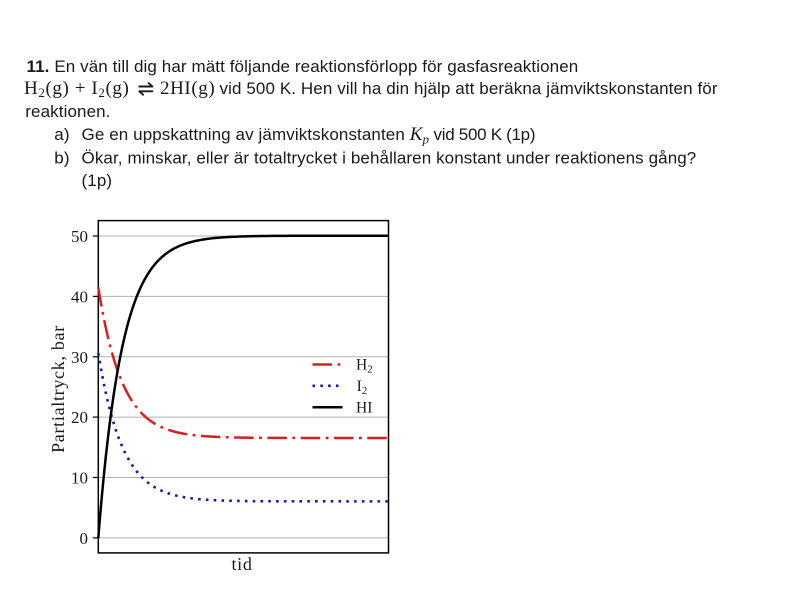 The width and height of the screenshot is (800, 595). I want to click on svg-text: H2, so click(364, 366).